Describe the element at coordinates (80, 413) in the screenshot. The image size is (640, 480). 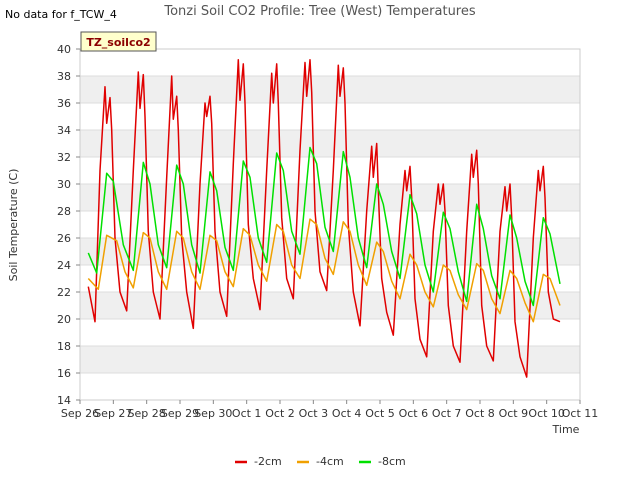
I see `x-tick-label: Sep 26` at that location.